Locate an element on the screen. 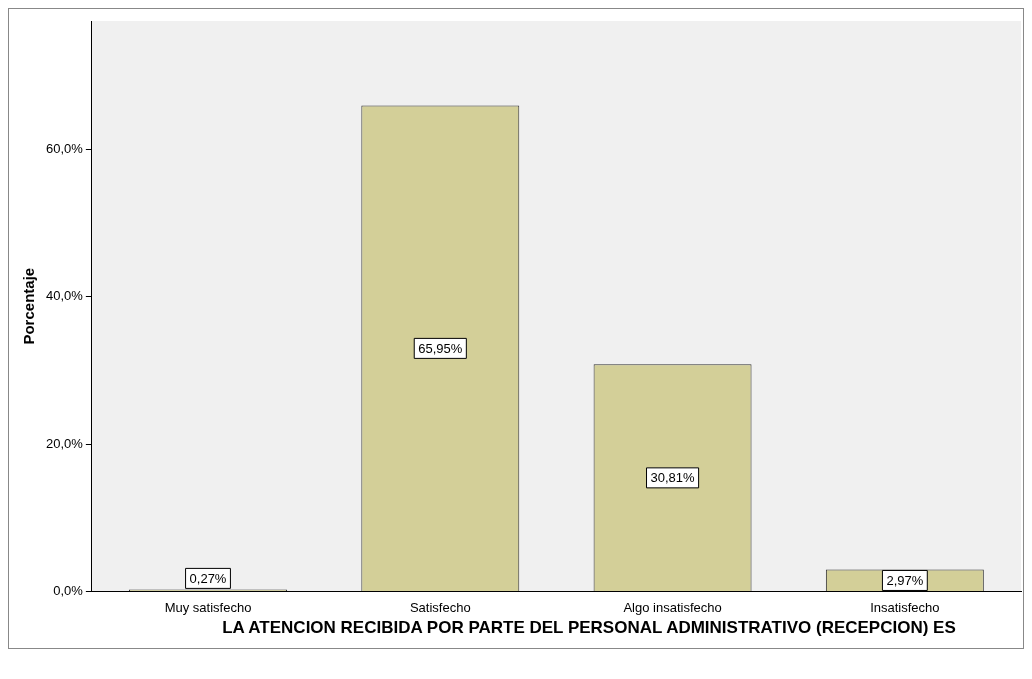 This screenshot has height=679, width=1032. data-label: 2,97% is located at coordinates (905, 581).